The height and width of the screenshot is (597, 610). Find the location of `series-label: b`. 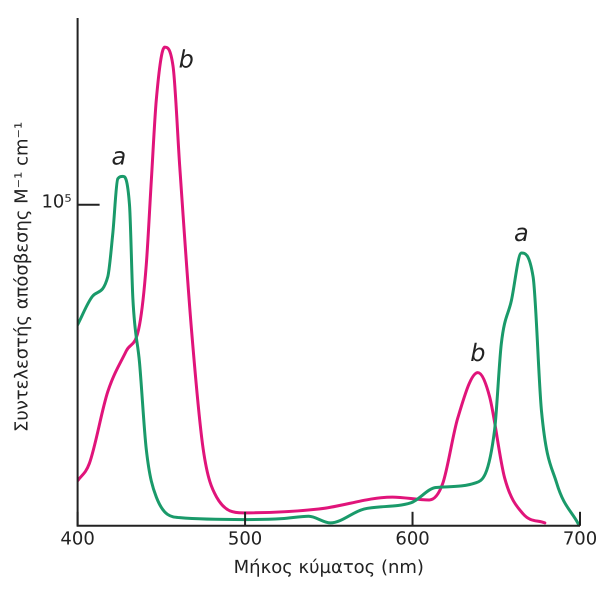

series-label: b is located at coordinates (186, 59).